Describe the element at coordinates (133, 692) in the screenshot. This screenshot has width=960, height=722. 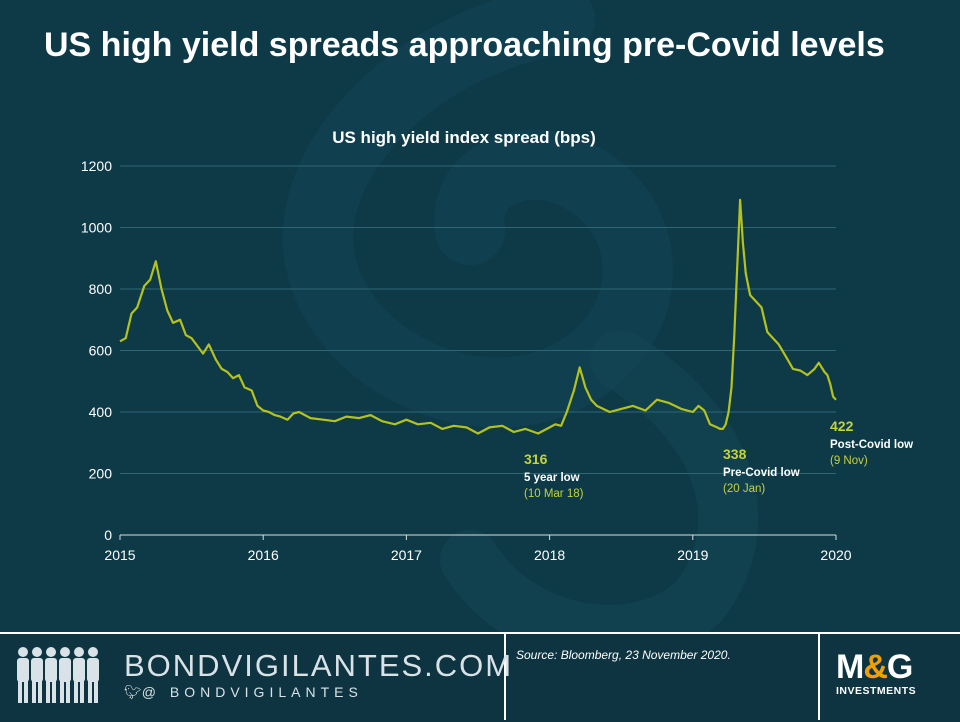
I see `twitter-icon: 🐦︎` at that location.